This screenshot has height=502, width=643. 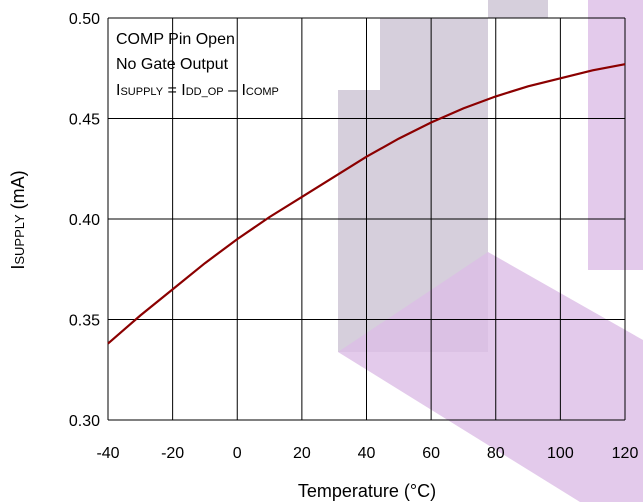 I want to click on x-tick-label: 80, so click(x=496, y=453).